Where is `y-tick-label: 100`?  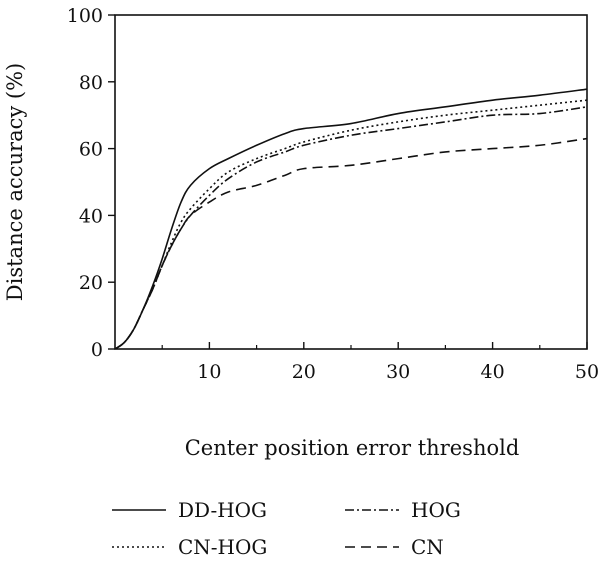 y-tick-label: 100 is located at coordinates (85, 16).